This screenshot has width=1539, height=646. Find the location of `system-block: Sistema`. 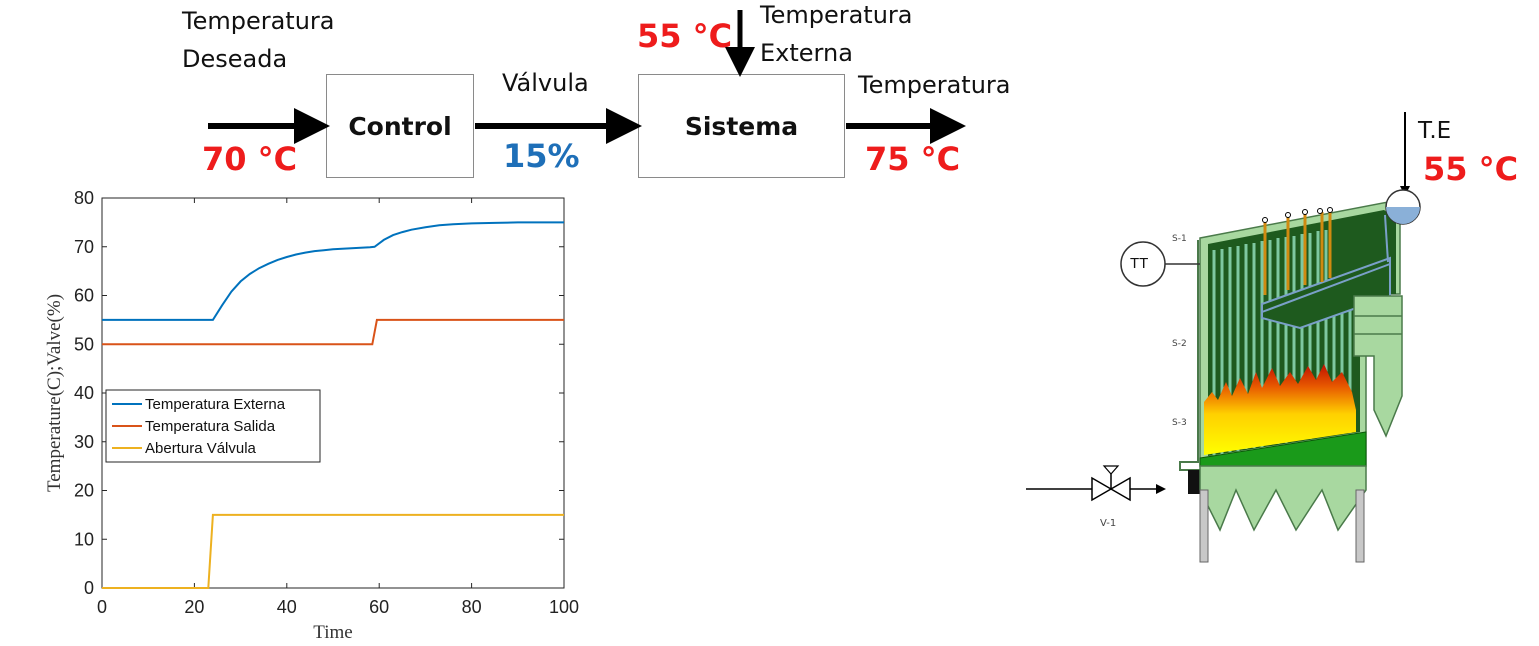

system-block: Sistema is located at coordinates (741, 126).